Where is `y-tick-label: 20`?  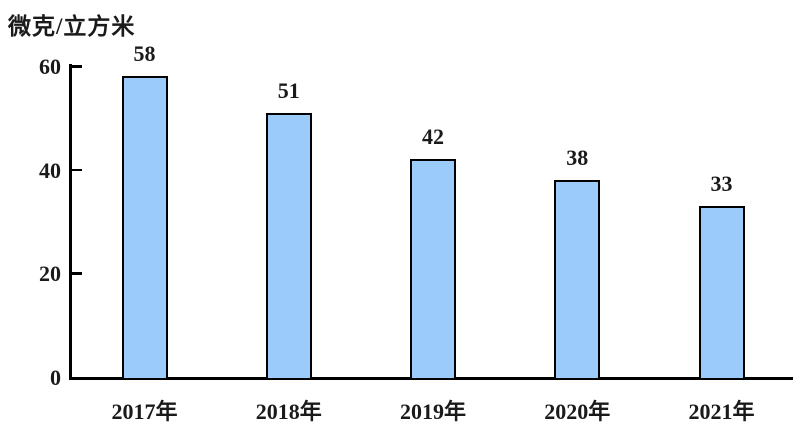 y-tick-label: 20 is located at coordinates (50, 274).